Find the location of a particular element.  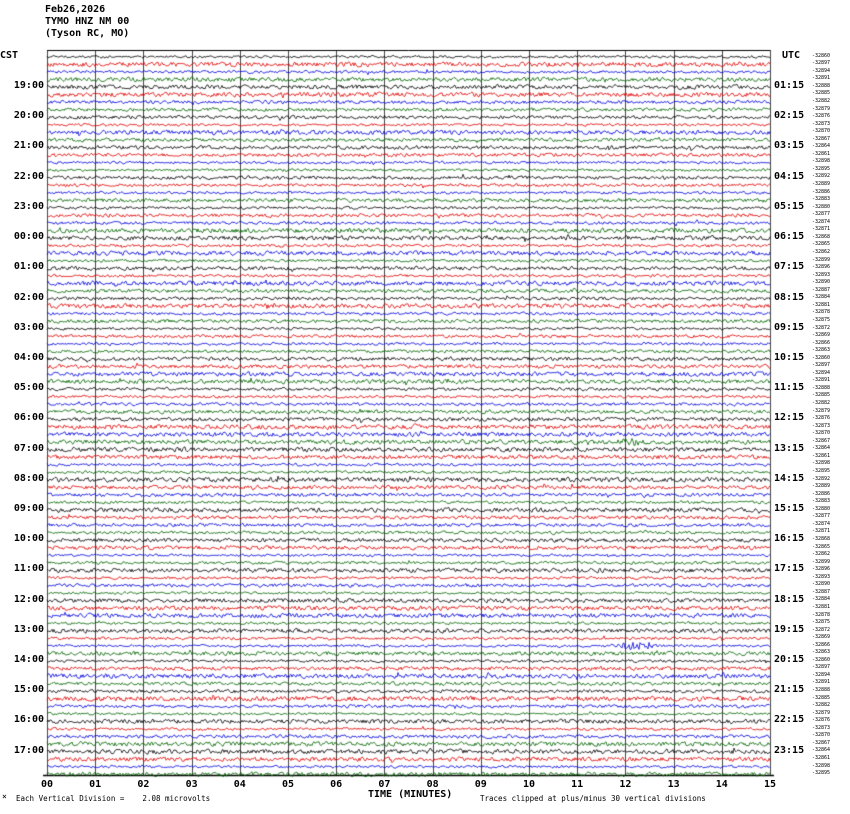

left-time-label: 13:00 is located at coordinates (28, 629).